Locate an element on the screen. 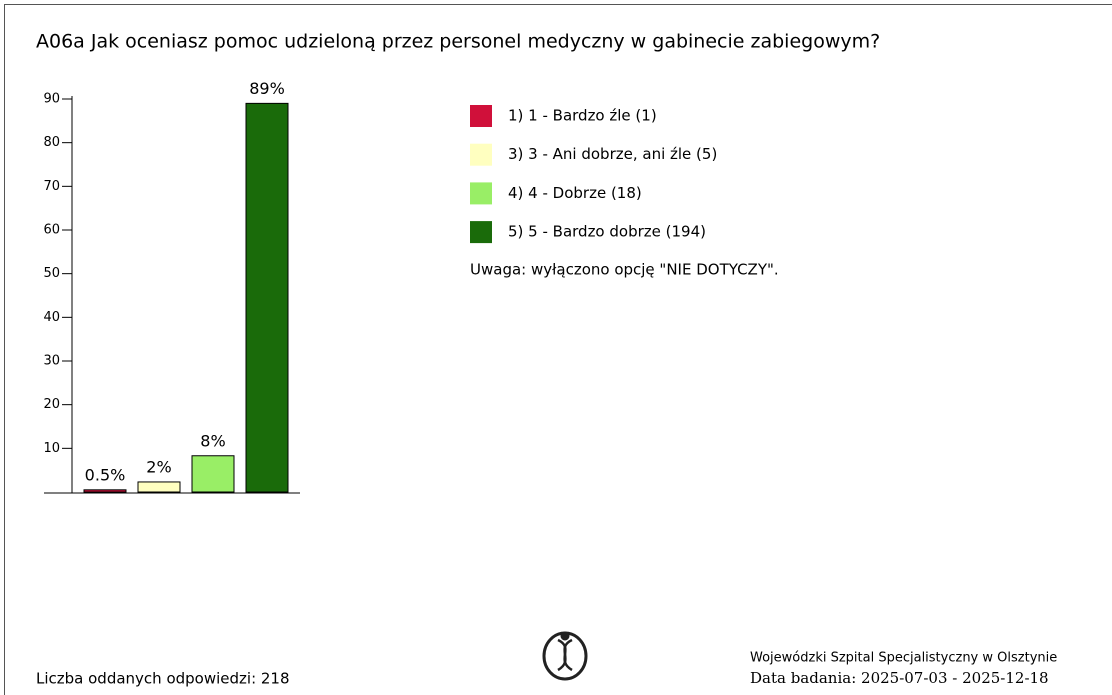 This screenshot has width=1112, height=695. value-label: 2% is located at coordinates (158, 466).